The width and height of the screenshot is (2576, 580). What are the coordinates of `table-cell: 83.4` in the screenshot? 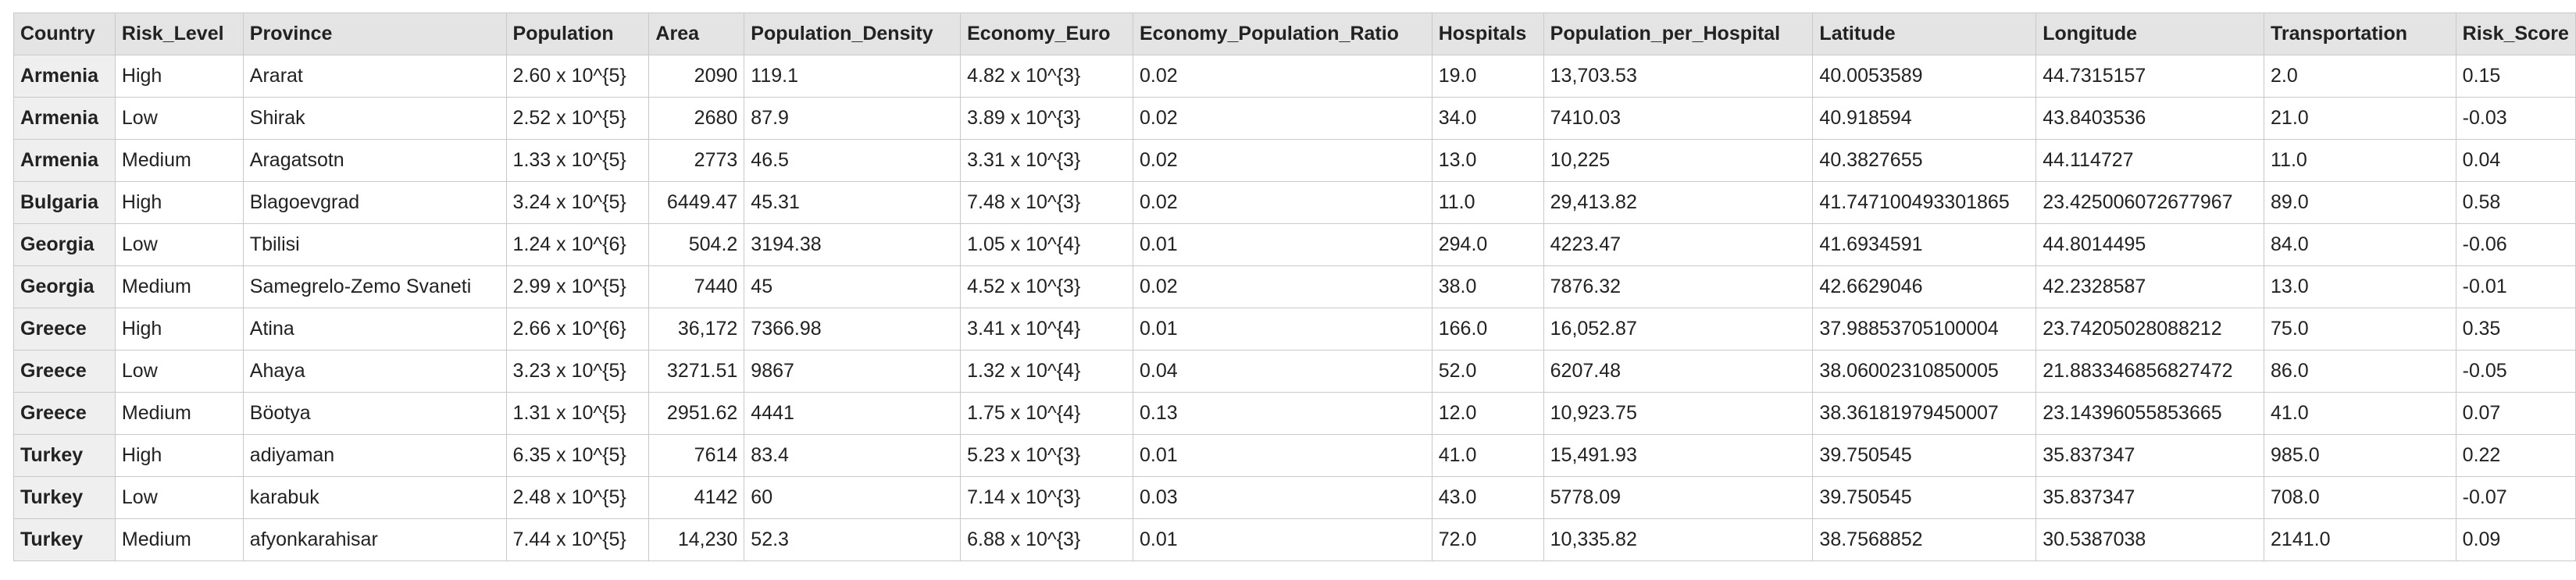 It's located at (853, 455).